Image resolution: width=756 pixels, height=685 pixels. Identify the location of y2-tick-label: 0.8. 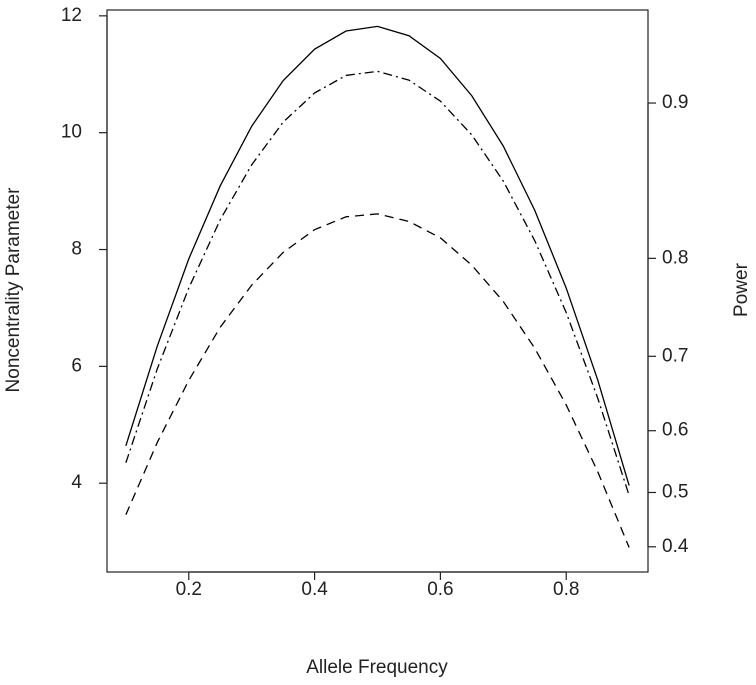
(675, 257).